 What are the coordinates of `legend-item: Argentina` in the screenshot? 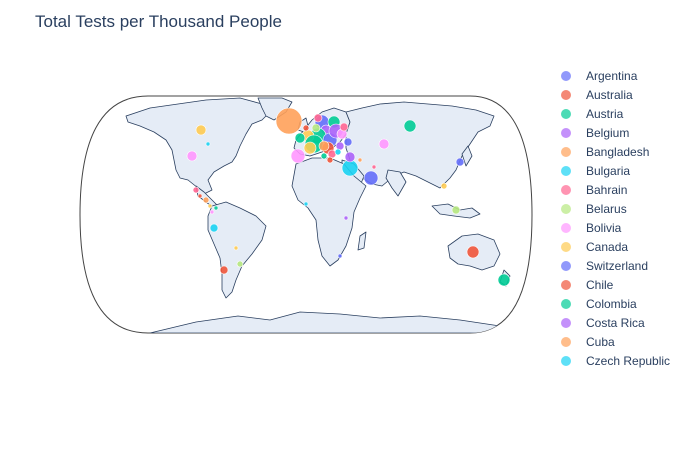 It's located at (628, 75).